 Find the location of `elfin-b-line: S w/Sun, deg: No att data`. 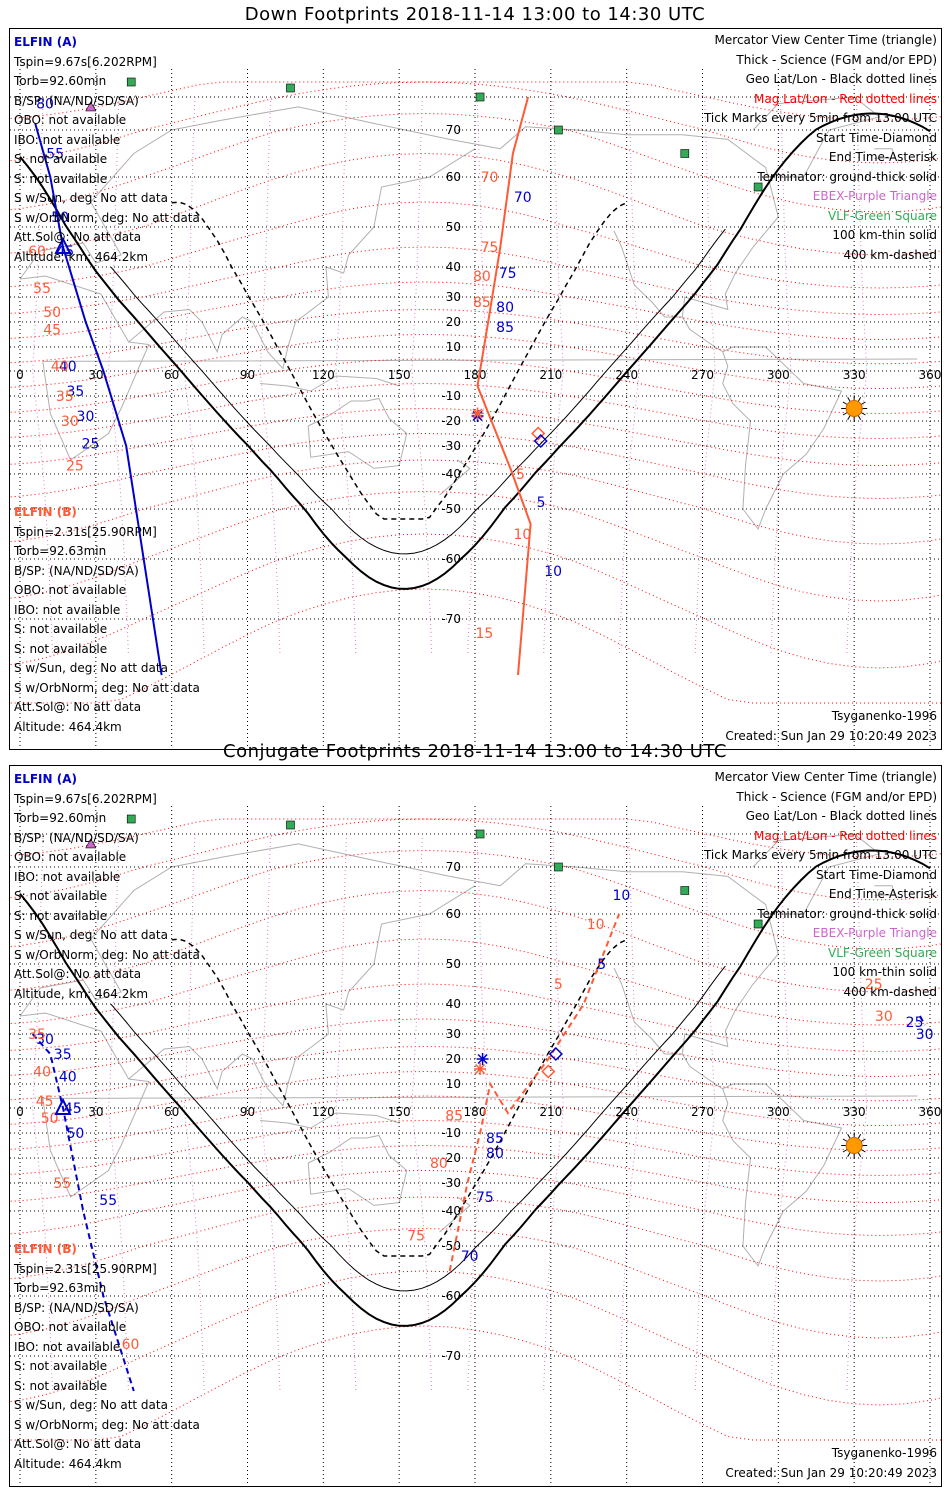

elfin-b-line: S w/Sun, deg: No att data is located at coordinates (91, 668).